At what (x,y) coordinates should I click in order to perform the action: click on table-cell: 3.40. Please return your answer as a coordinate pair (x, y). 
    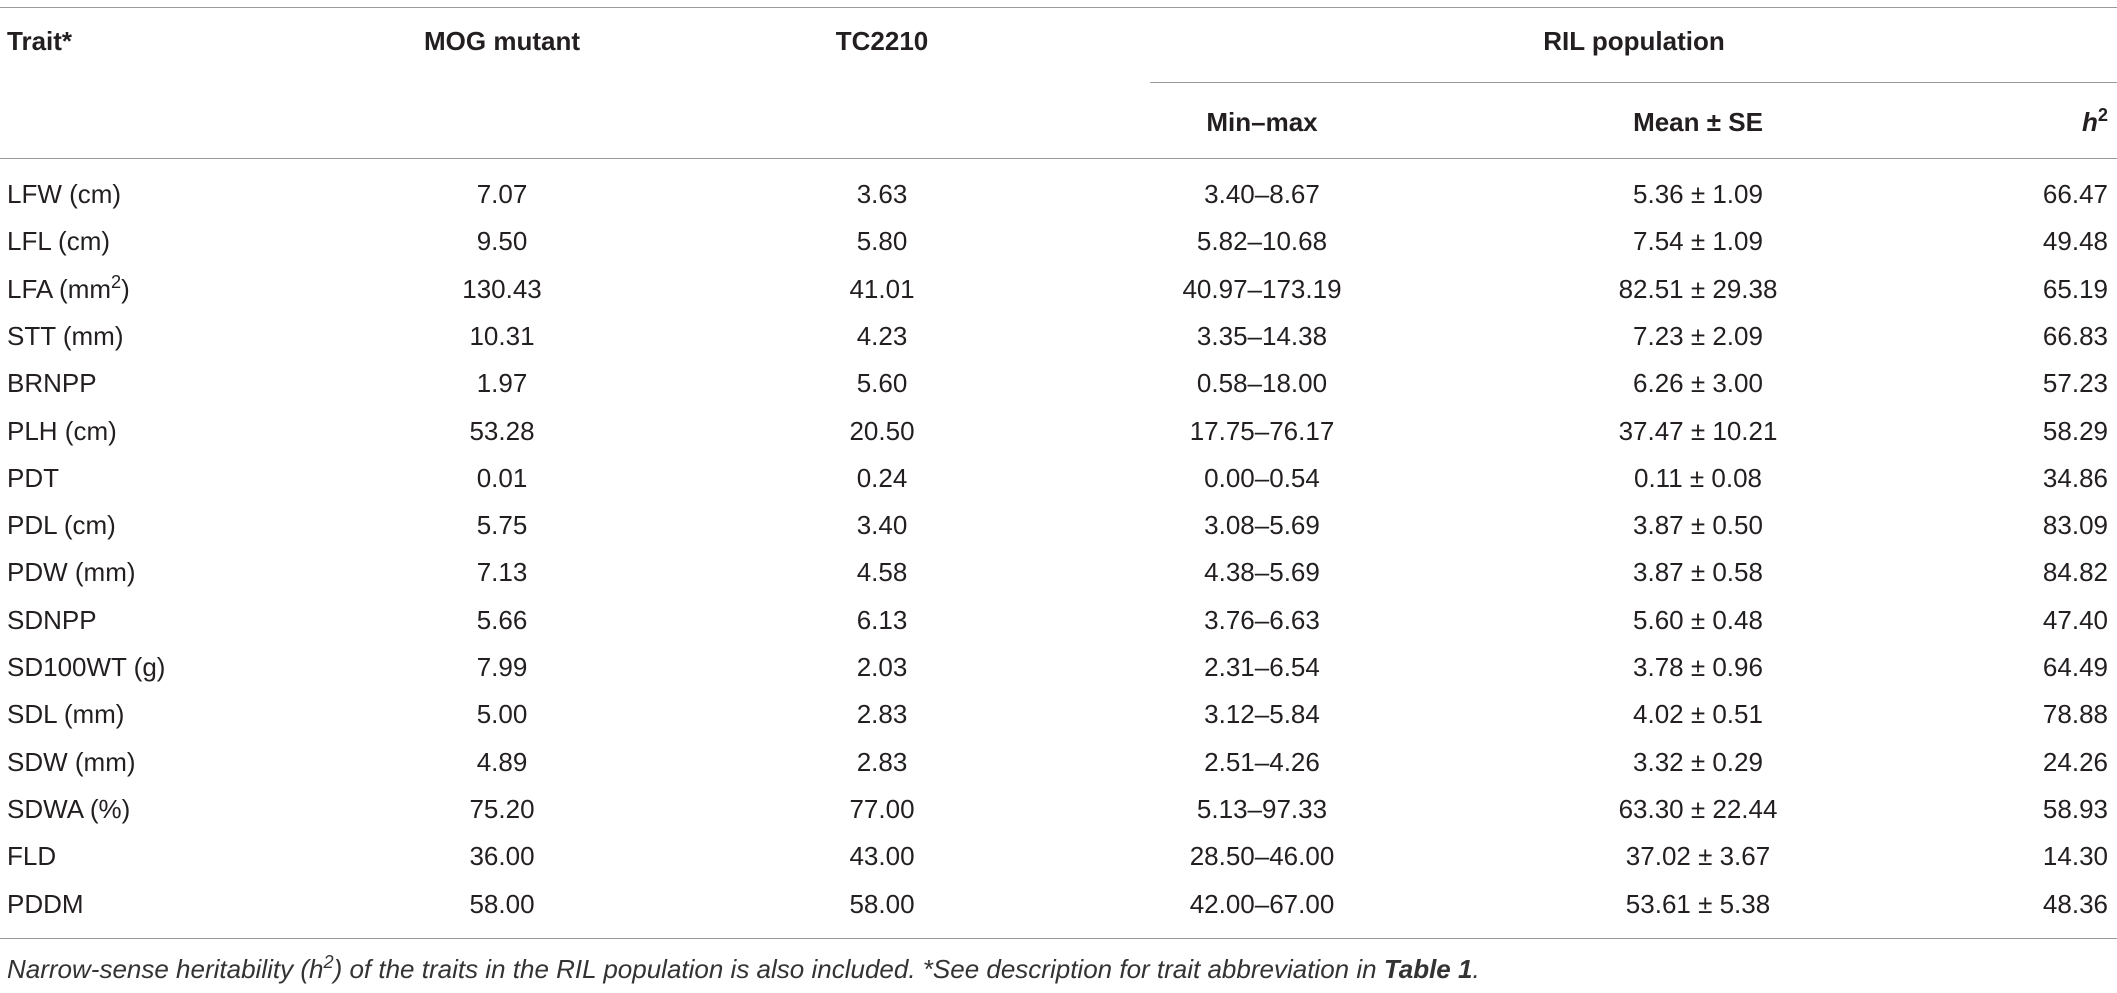
    Looking at the image, I should click on (882, 525).